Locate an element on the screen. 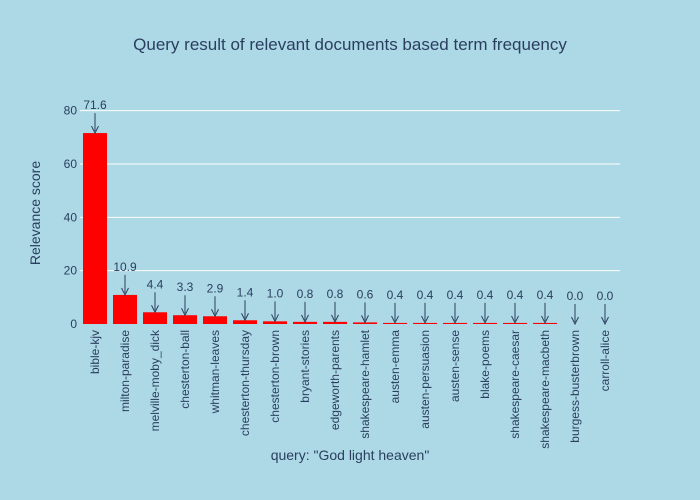 The height and width of the screenshot is (500, 700). data-label: 4.4 is located at coordinates (155, 284).